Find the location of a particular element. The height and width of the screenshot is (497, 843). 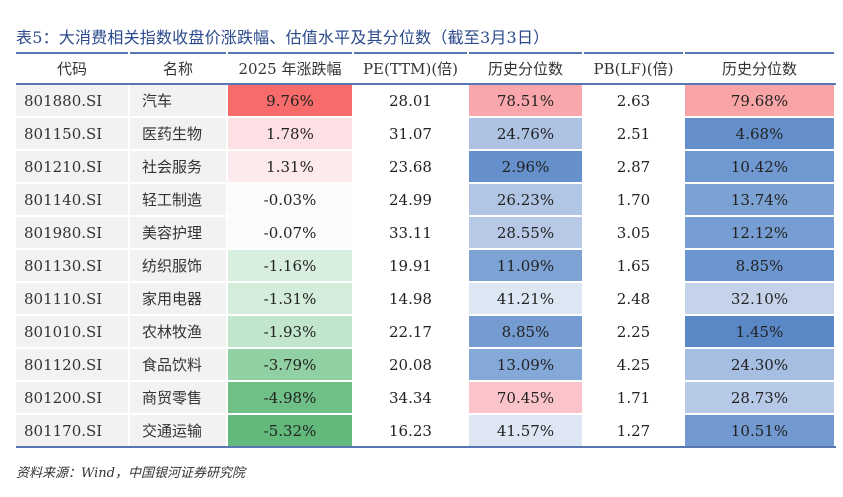

pe-percentile-cell: 26.23% is located at coordinates (526, 200).